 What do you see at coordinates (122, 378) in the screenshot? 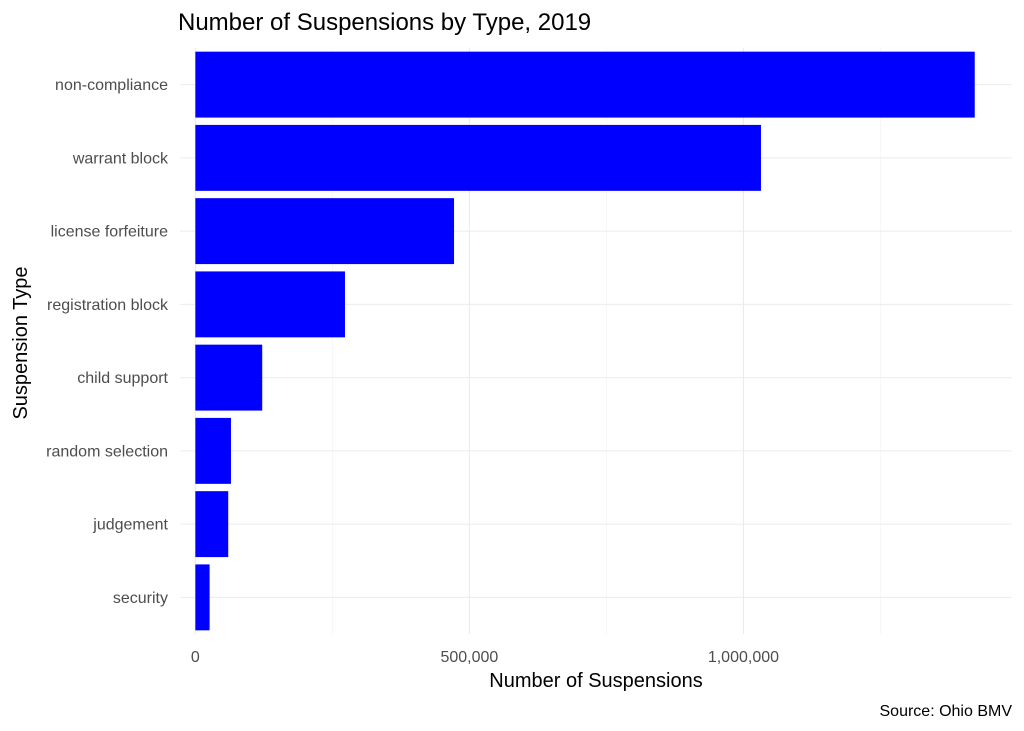
I see `y-tick-label: child support` at bounding box center [122, 378].